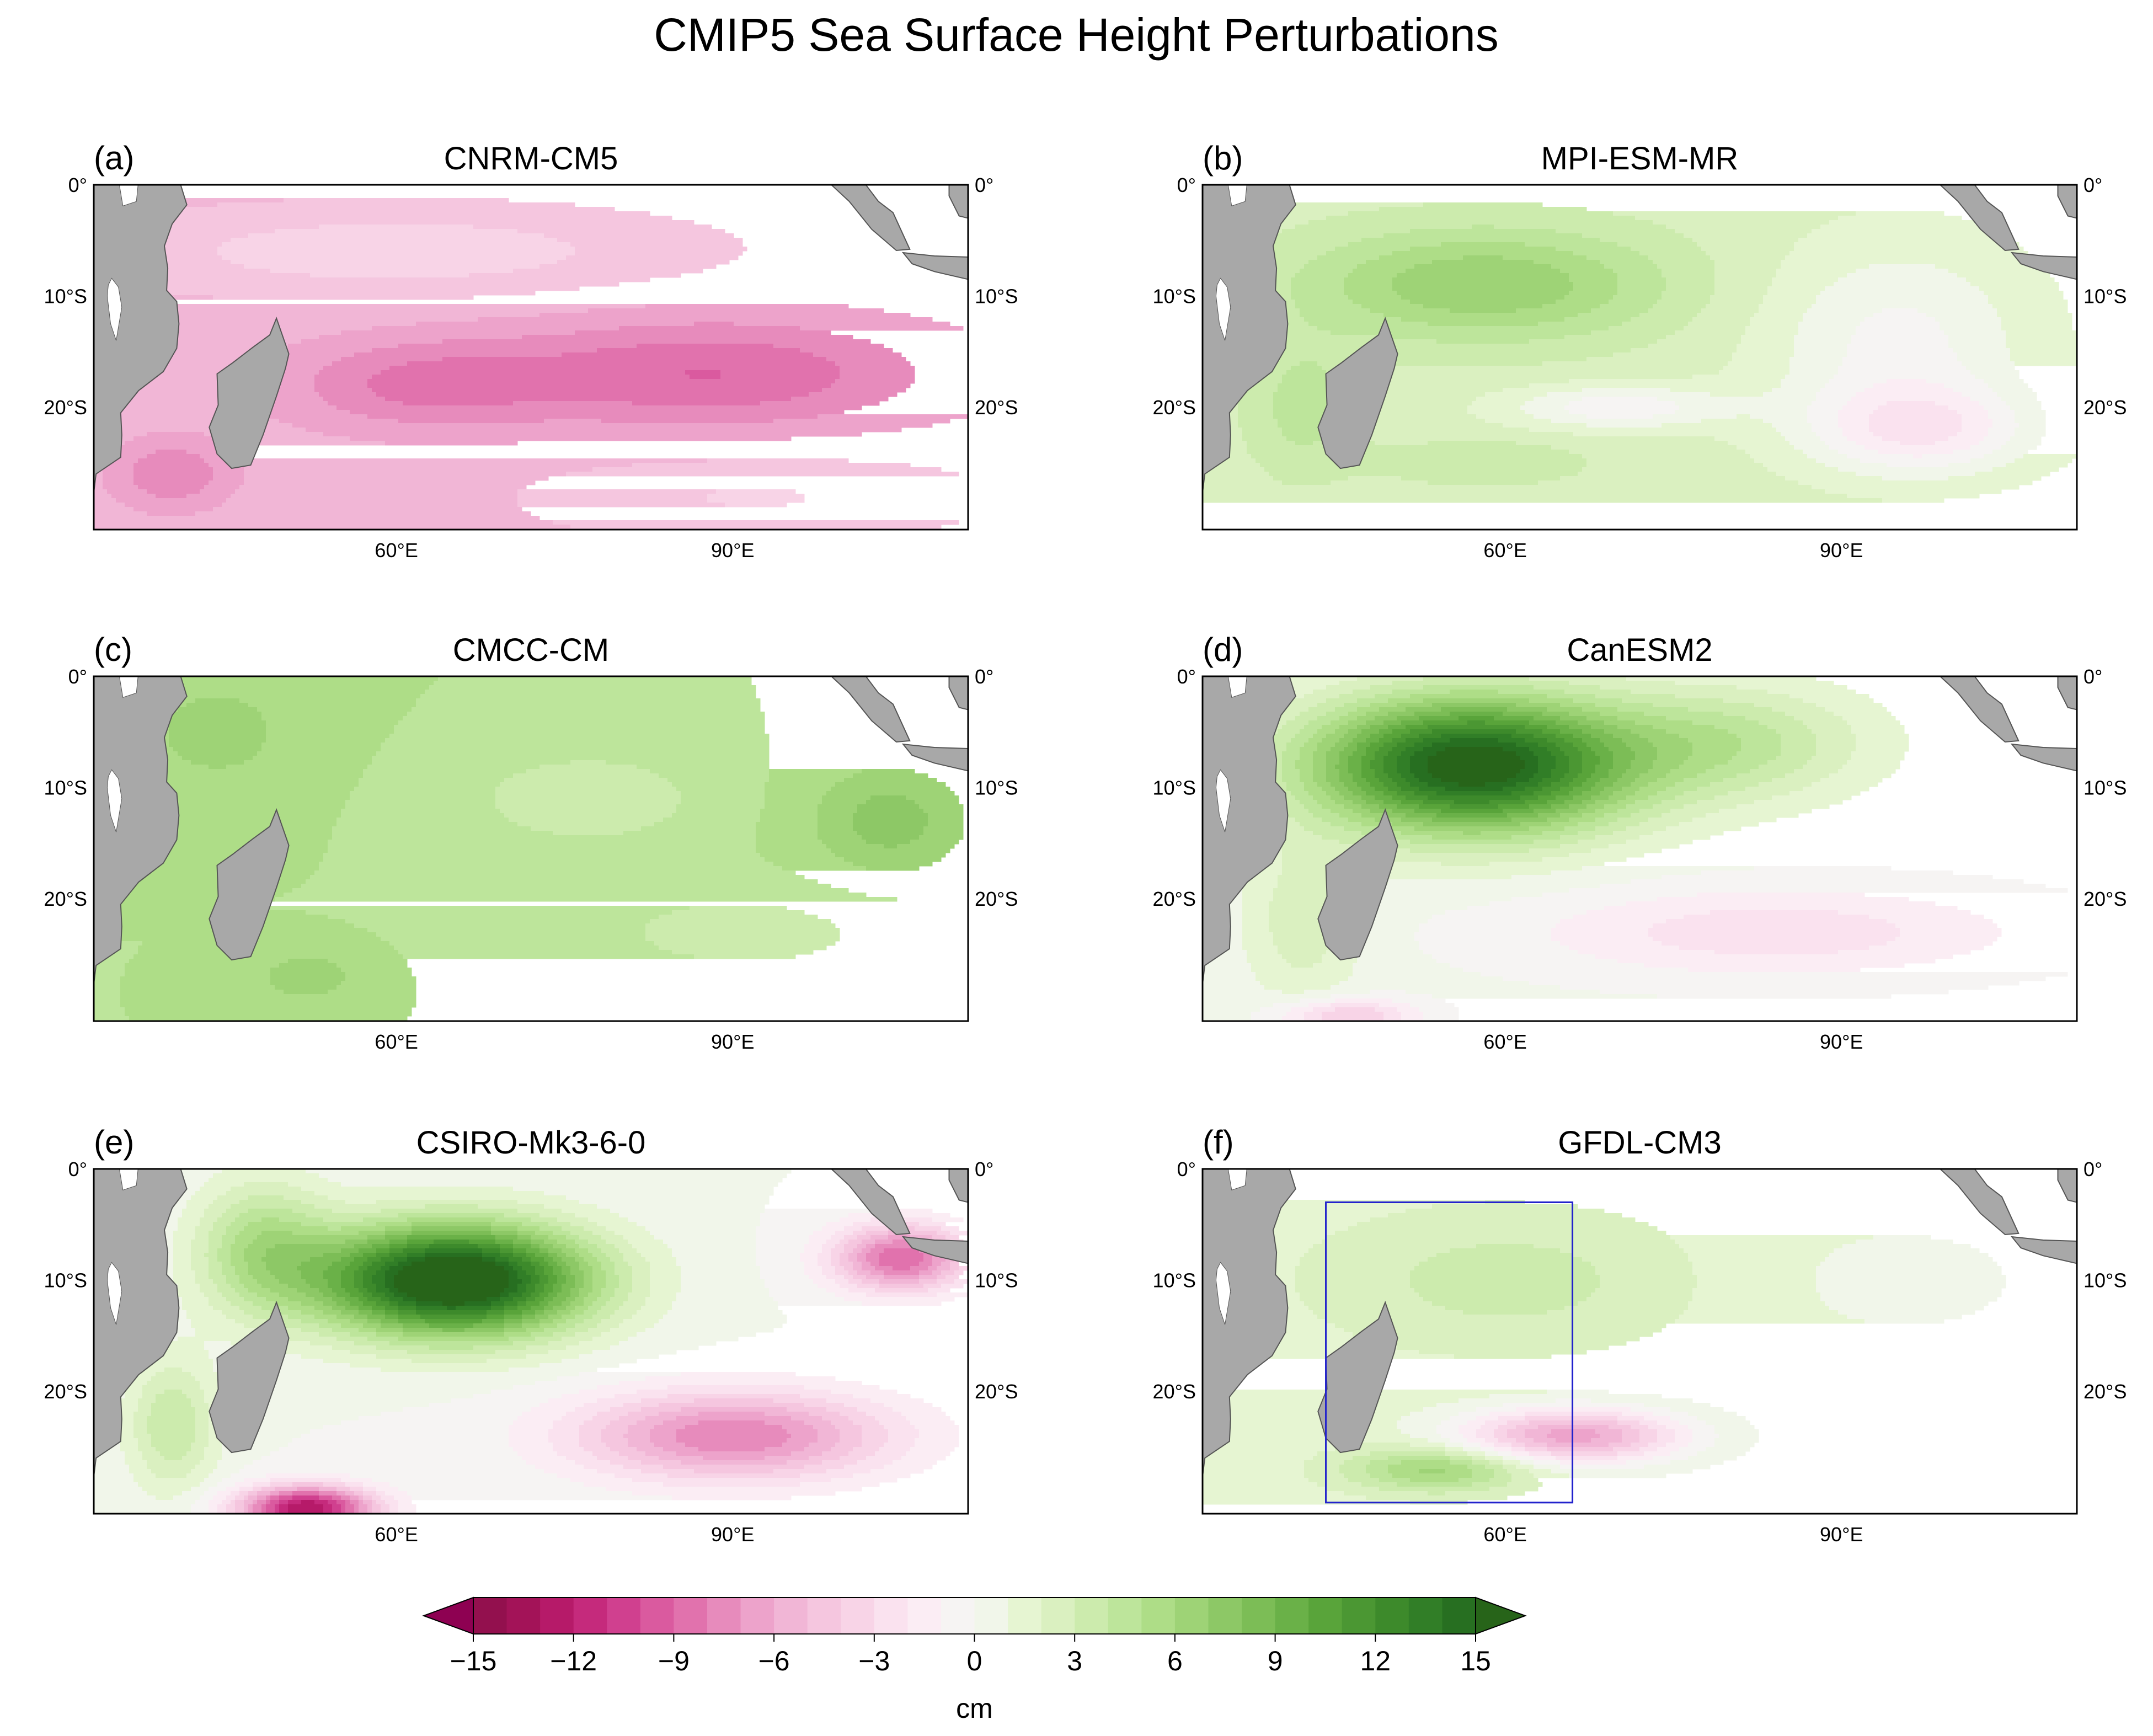 This screenshot has height=1736, width=2153. What do you see at coordinates (1076, 35) in the screenshot?
I see `figure-title: CMIP5 Sea Surface Height Perturbations` at bounding box center [1076, 35].